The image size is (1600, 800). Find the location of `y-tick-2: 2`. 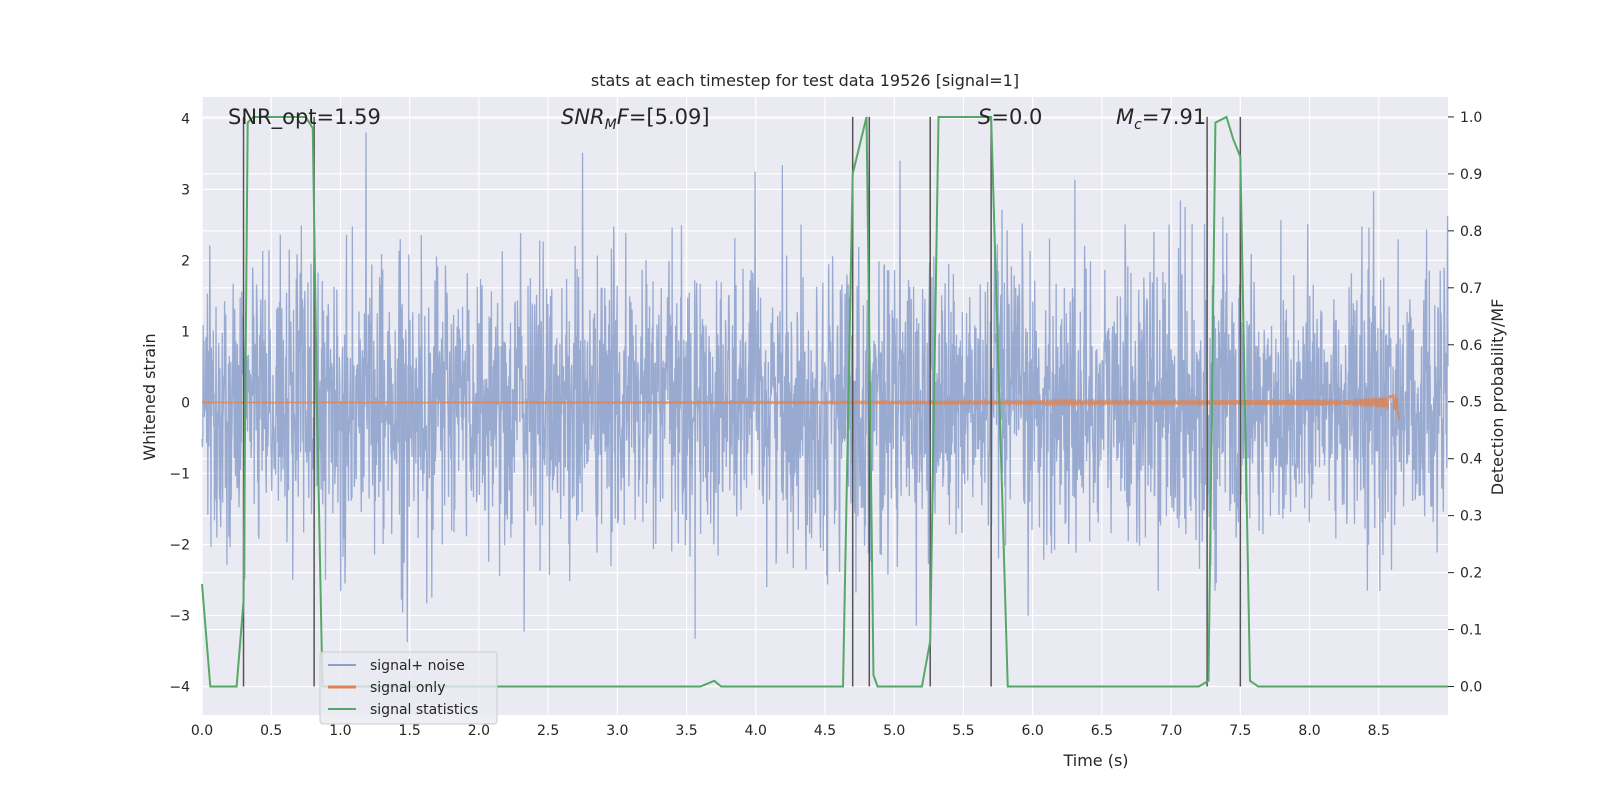

y-tick-2: 2 is located at coordinates (185, 261).